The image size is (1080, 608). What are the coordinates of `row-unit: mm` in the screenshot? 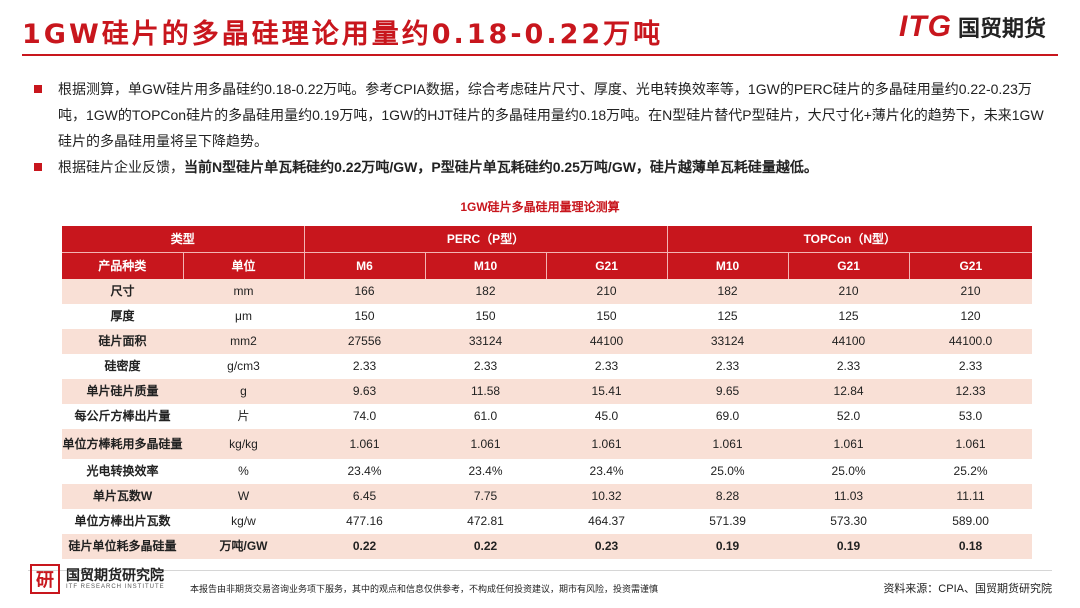 It's located at (244, 291).